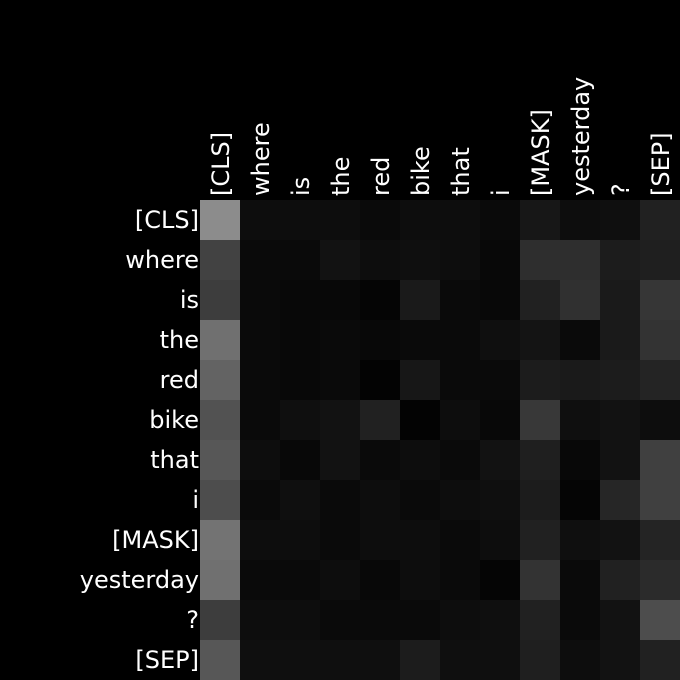  Describe the element at coordinates (179, 380) in the screenshot. I see `row-tick-label: red` at that location.